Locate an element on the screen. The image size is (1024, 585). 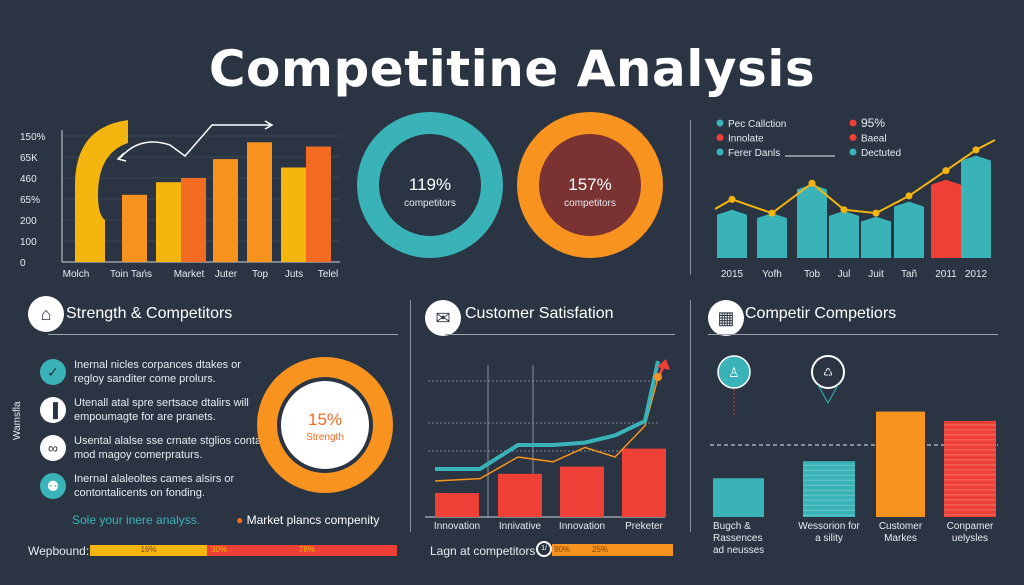
x-tick-label: Juter is located at coordinates (226, 274).